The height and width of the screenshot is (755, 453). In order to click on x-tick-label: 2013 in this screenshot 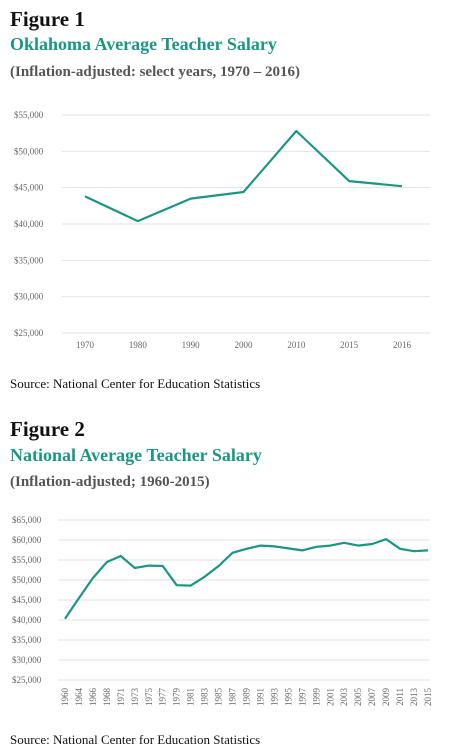, I will do `click(414, 697)`.